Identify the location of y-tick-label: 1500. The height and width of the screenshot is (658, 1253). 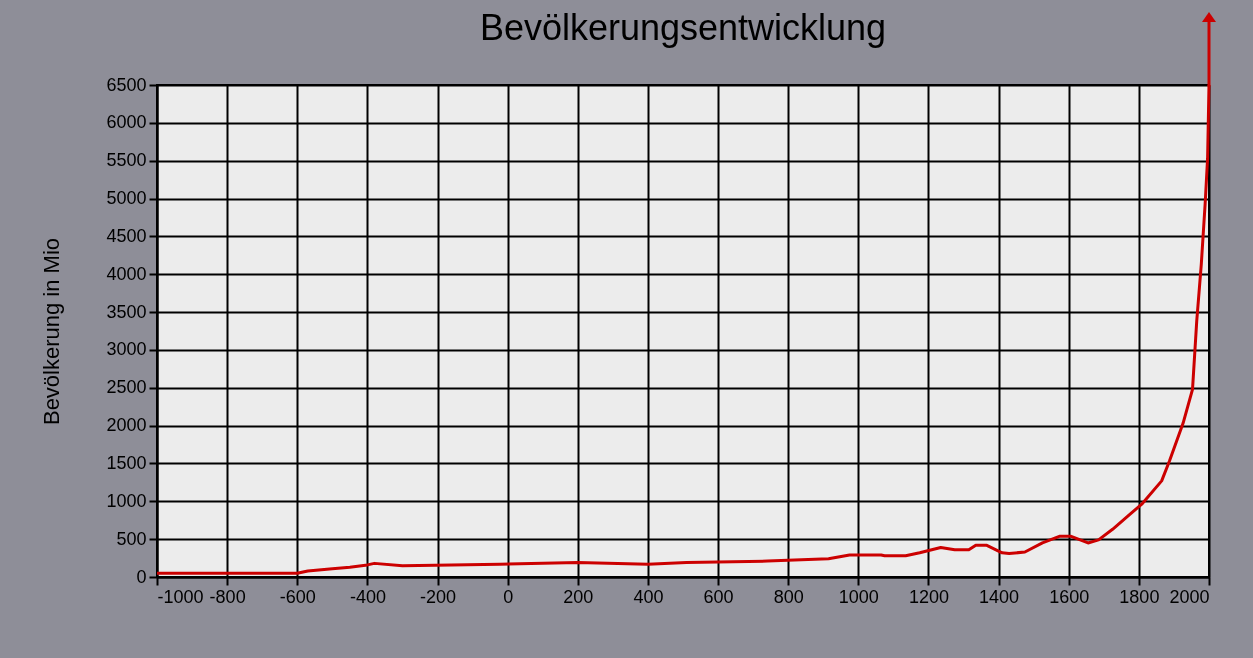
(126, 462).